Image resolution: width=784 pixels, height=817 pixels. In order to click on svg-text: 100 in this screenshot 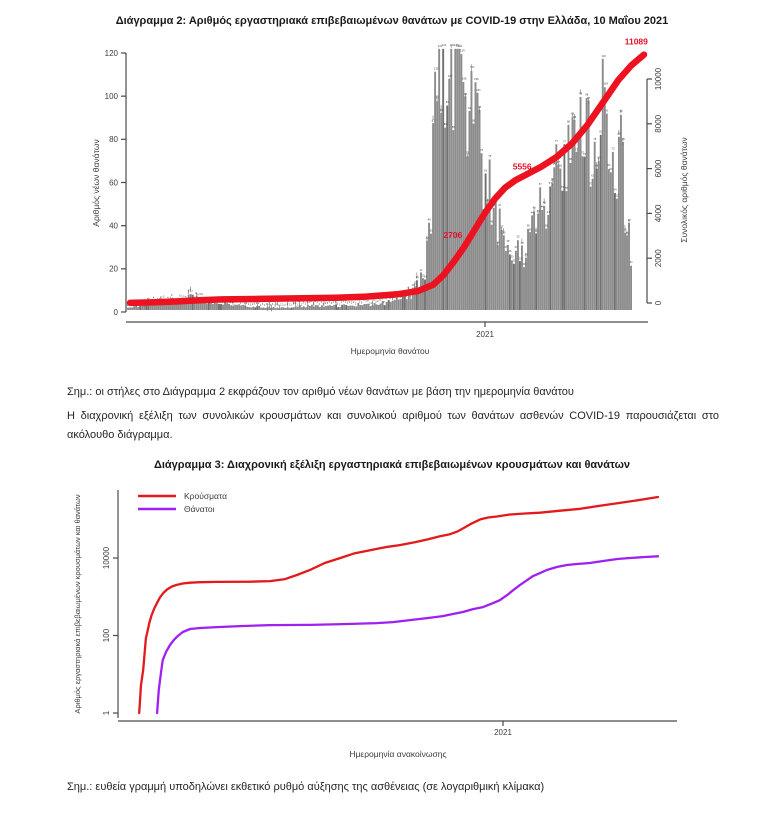, I will do `click(106, 635)`.